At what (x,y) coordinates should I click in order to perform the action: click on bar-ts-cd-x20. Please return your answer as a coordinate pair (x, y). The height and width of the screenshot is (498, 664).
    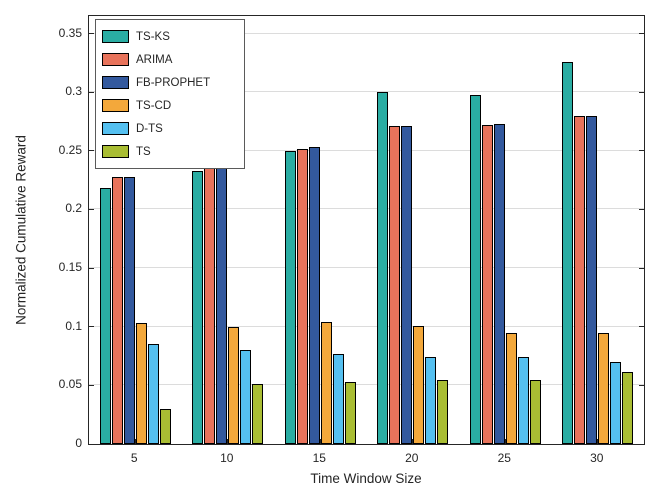
    Looking at the image, I should click on (419, 385).